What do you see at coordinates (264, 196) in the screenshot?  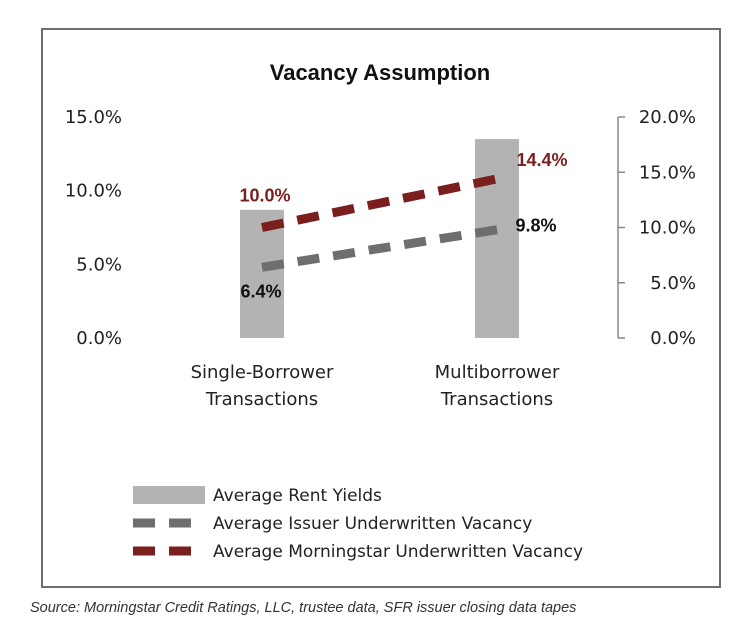 I see `data-label: 10.0%` at bounding box center [264, 196].